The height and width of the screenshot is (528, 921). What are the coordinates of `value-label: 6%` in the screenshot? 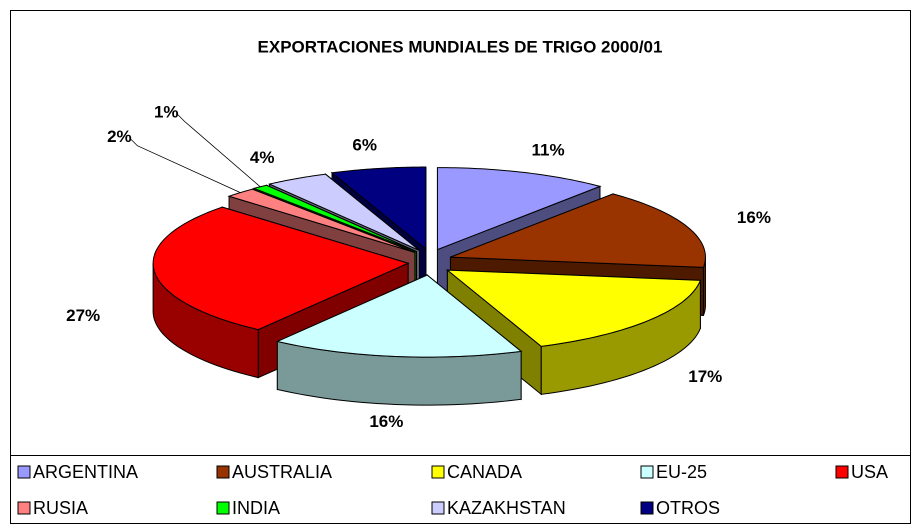 It's located at (364, 144).